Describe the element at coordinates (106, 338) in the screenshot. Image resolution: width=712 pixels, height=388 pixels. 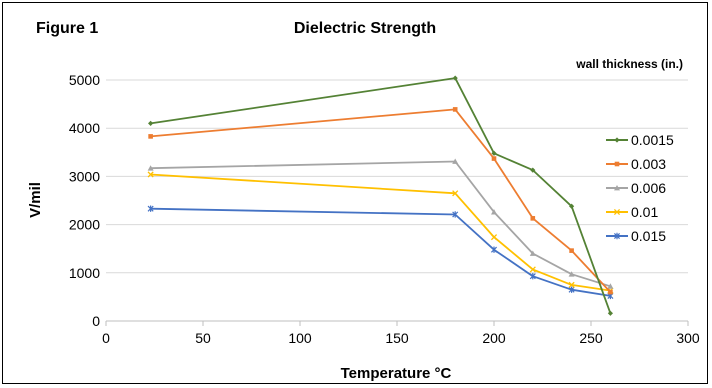
I see `x-tick-label: 0` at that location.